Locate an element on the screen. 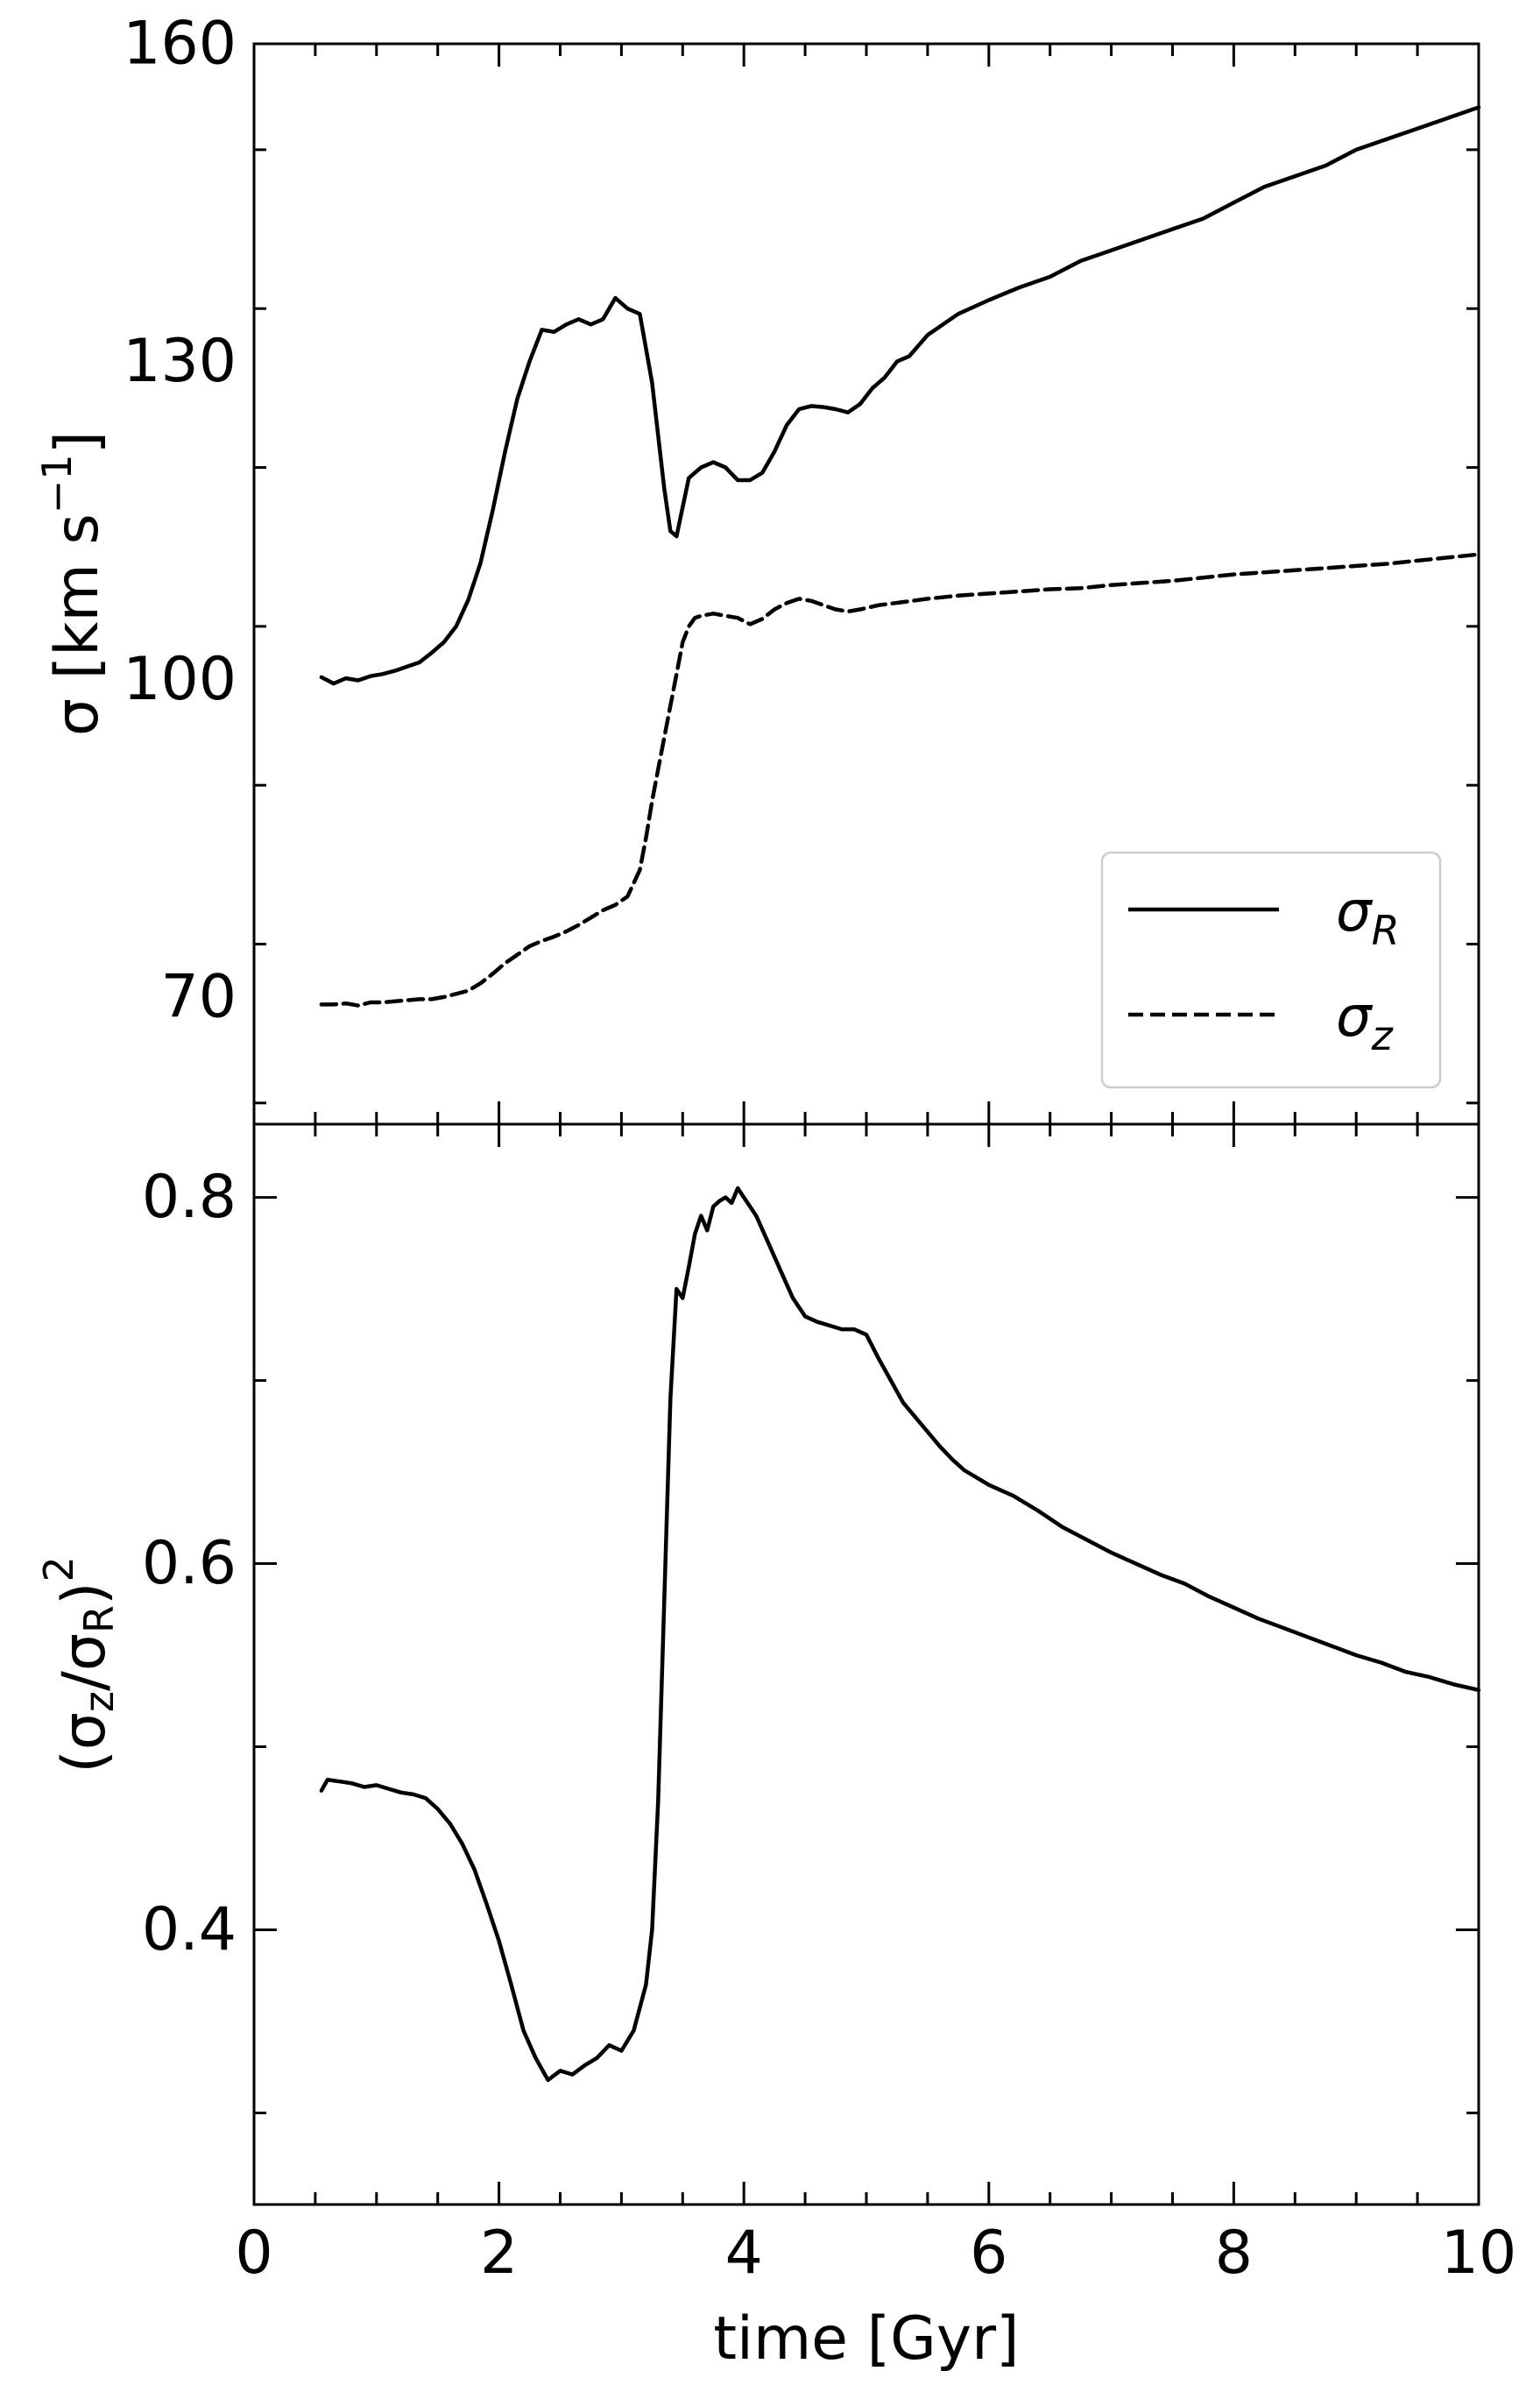  top-y-tick-label: 160 is located at coordinates (180, 44).